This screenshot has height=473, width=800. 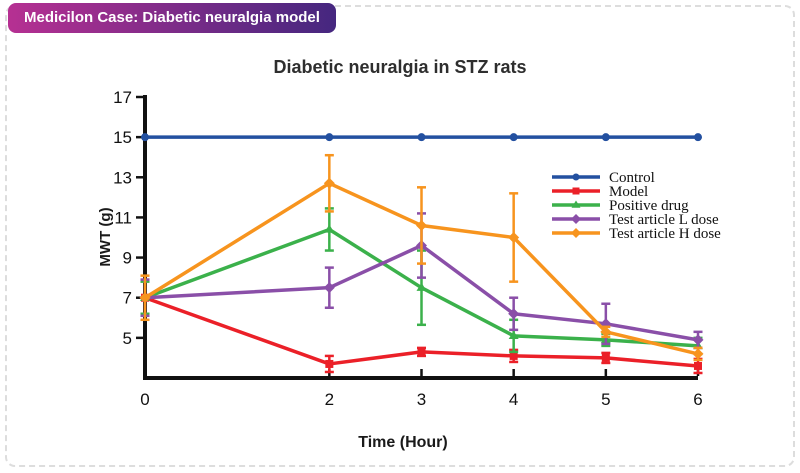 I want to click on header-title: Medicilon Case: Diabetic neuralgia model, so click(x=172, y=17).